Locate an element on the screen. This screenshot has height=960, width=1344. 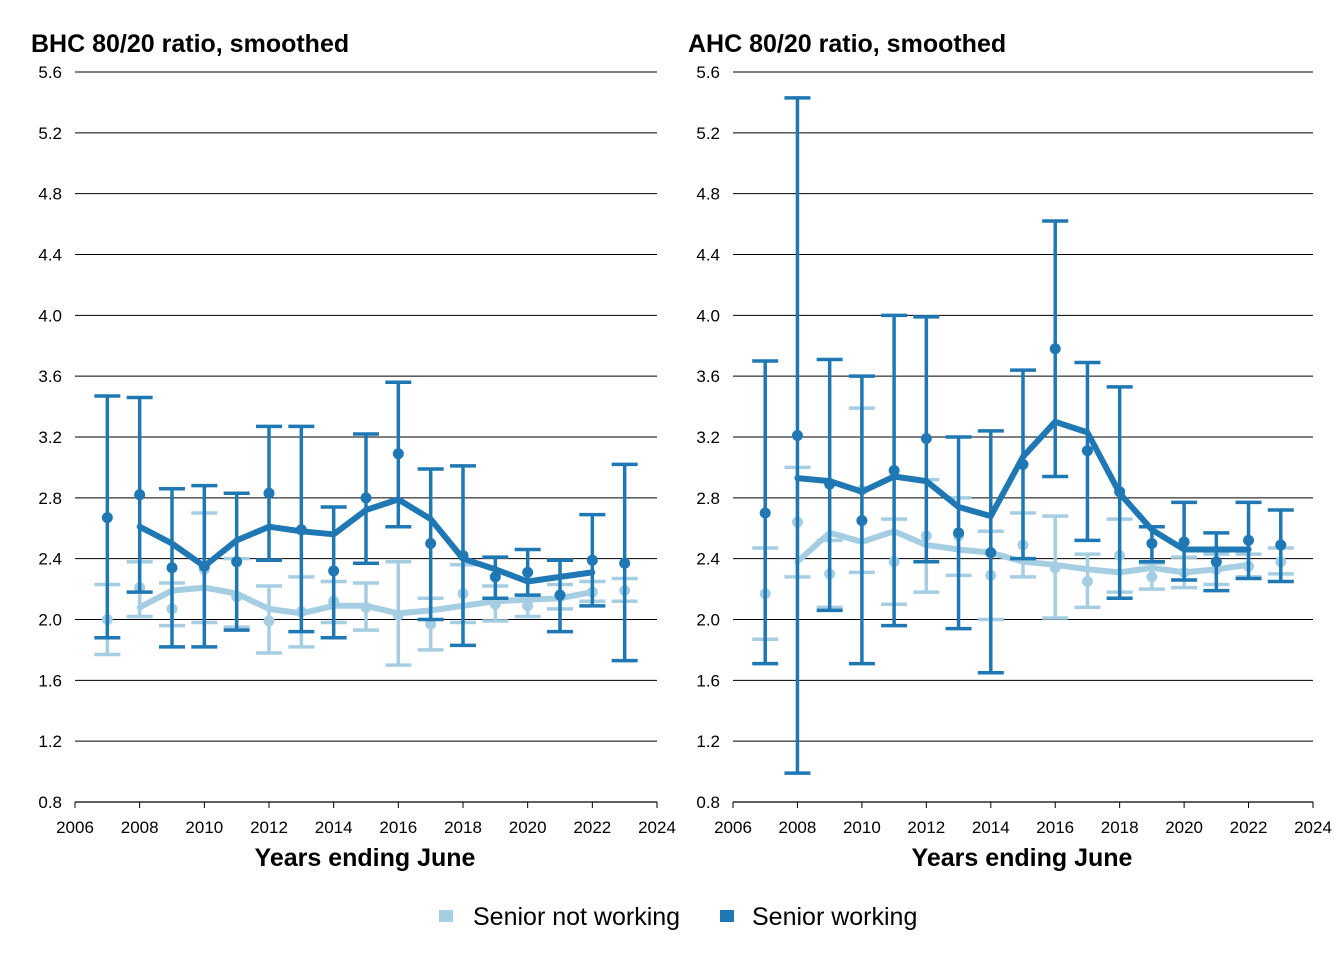
ahc-x-tick-label: 2024 is located at coordinates (1313, 827).